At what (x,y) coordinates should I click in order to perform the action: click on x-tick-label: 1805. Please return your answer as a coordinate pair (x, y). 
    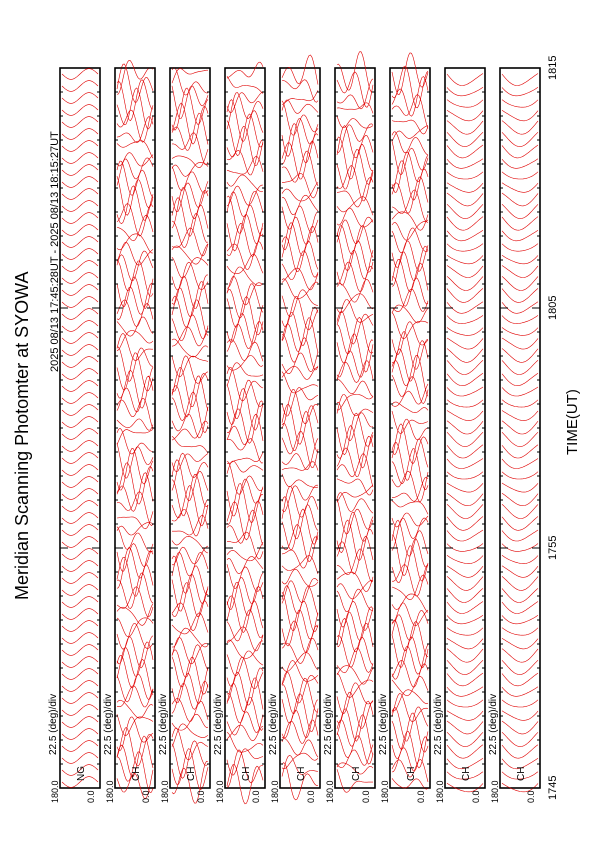
    Looking at the image, I should click on (553, 308).